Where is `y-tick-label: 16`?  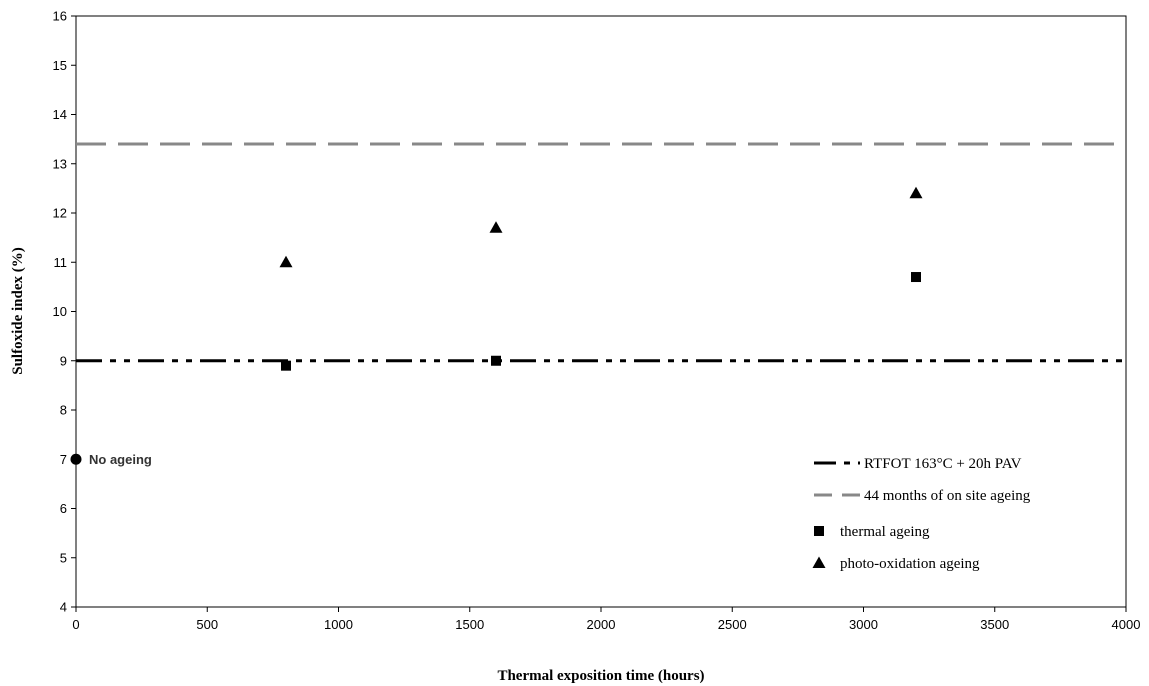 y-tick-label: 16 is located at coordinates (60, 16).